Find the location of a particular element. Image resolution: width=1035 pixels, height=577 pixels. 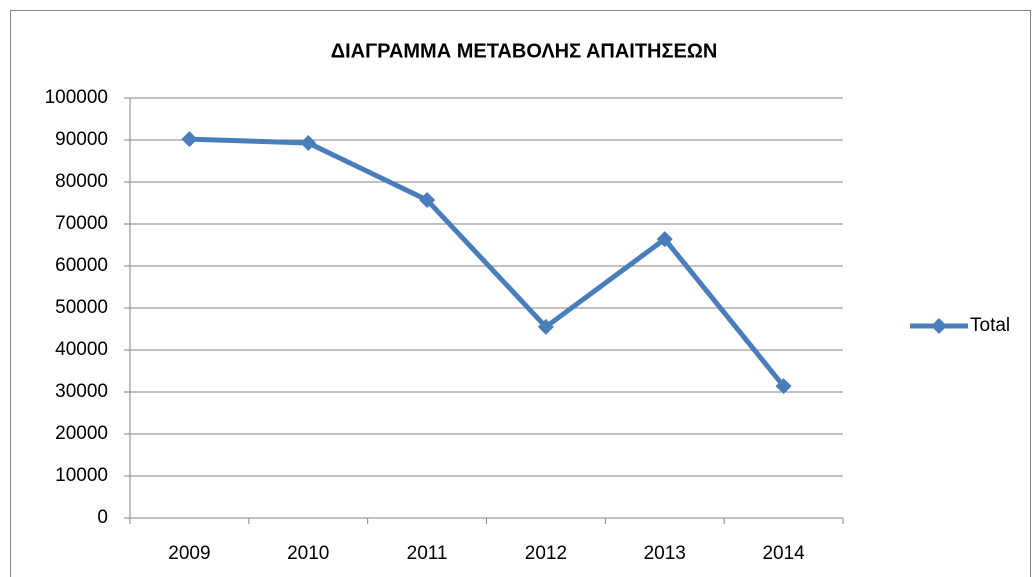

x-tick-label: 2010 is located at coordinates (308, 553).